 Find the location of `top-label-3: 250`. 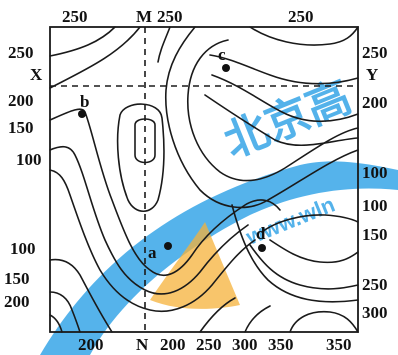

top-label-3: 250 is located at coordinates (301, 16).